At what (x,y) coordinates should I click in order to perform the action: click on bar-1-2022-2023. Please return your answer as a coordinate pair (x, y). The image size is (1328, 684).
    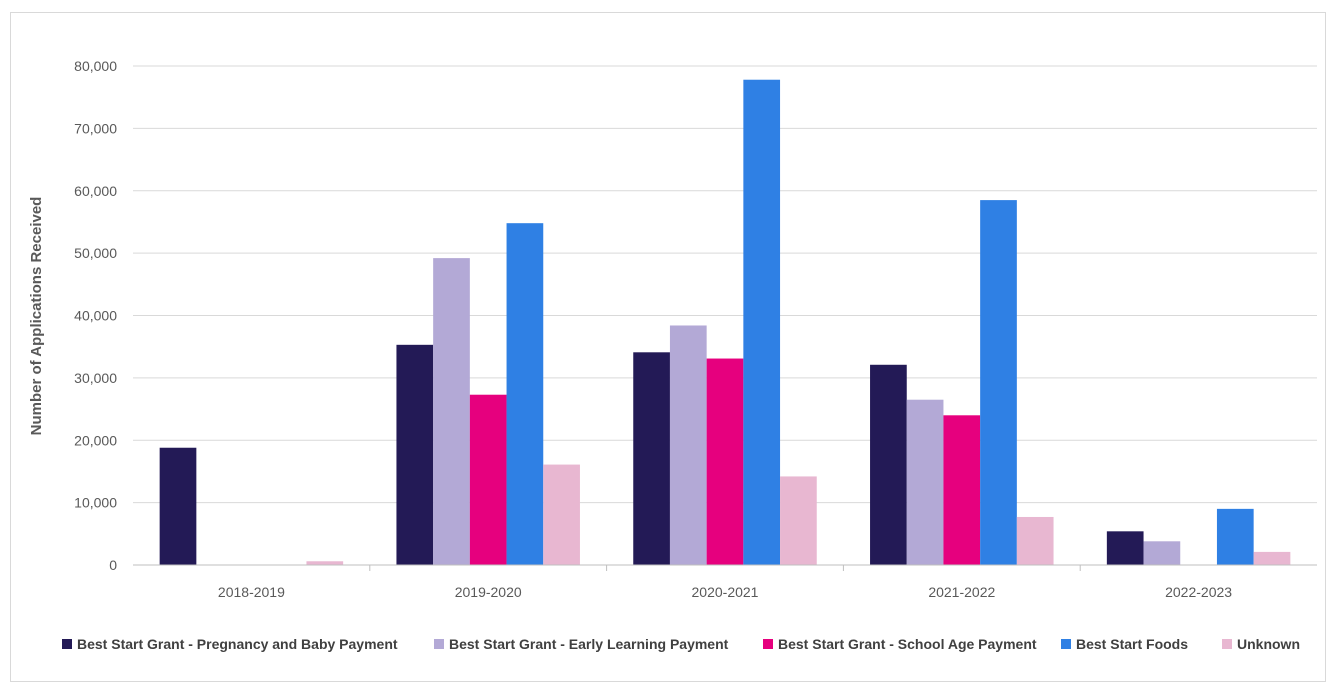
    Looking at the image, I should click on (1125, 548).